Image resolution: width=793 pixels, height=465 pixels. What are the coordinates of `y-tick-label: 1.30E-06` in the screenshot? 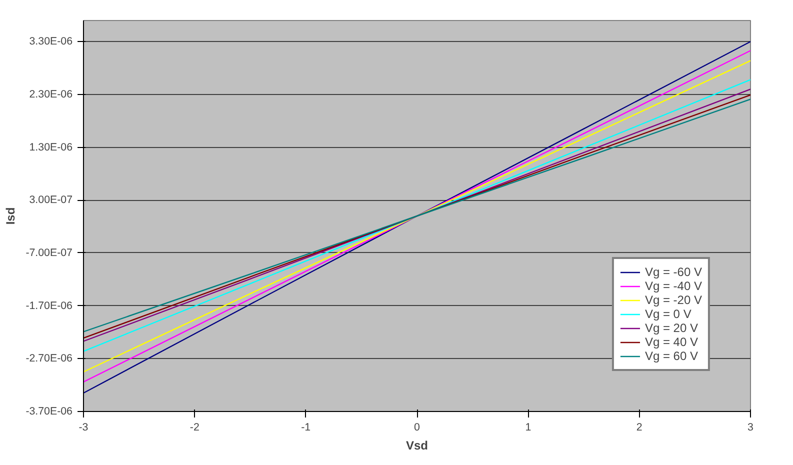 It's located at (51, 147).